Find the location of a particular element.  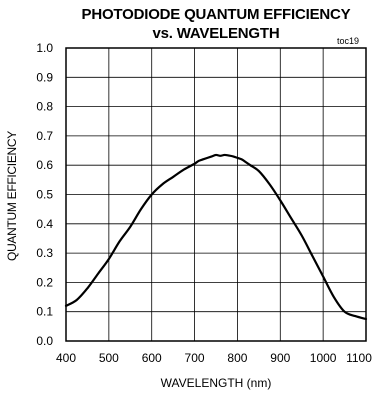

y-tick-label: 0.5 is located at coordinates (44, 195).